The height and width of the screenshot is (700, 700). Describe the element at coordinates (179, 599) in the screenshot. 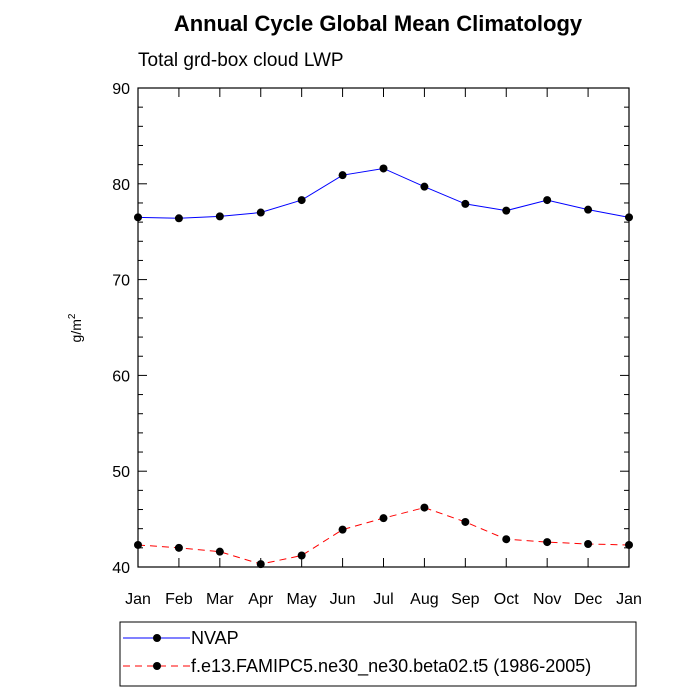

I see `x-tick-label: Feb` at that location.